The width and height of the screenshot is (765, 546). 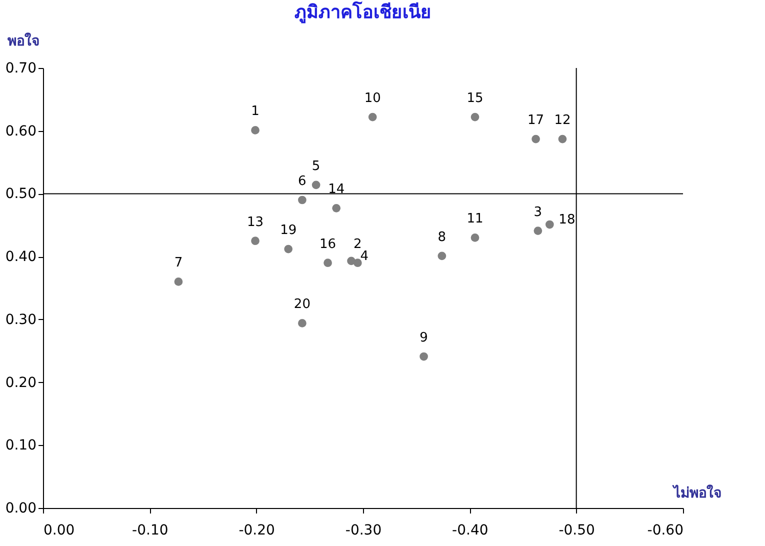 What do you see at coordinates (20, 382) in the screenshot?
I see `y-tick-label: 0.20` at bounding box center [20, 382].